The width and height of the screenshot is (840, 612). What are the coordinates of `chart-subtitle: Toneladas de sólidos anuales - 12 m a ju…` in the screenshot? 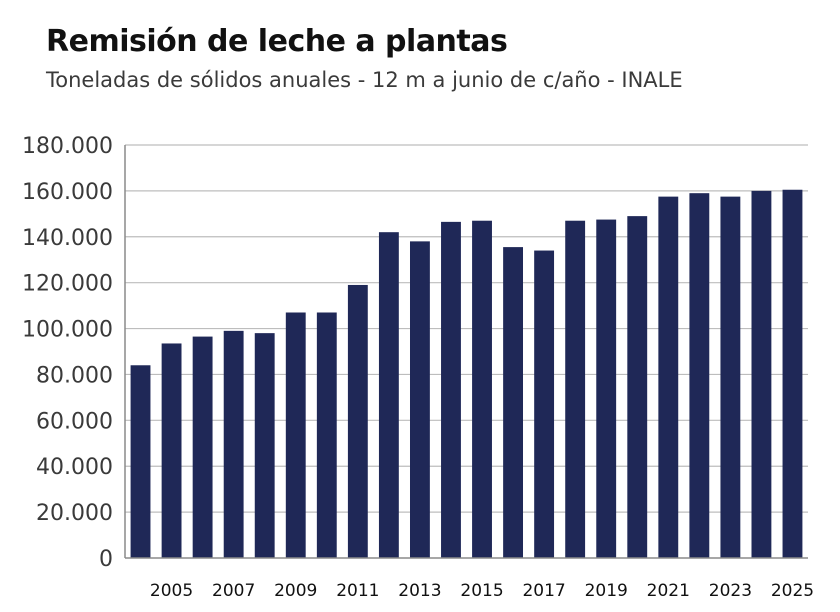 It's located at (364, 80).